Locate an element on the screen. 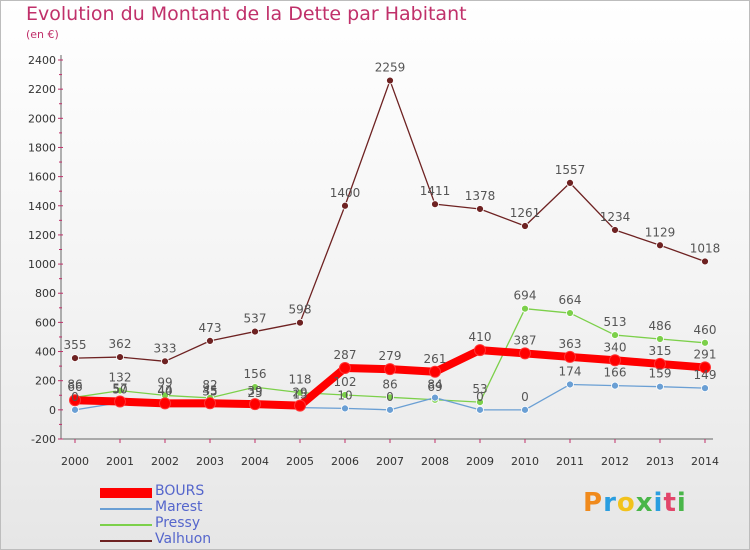  y-tick-label: 200 is located at coordinates (45, 381).